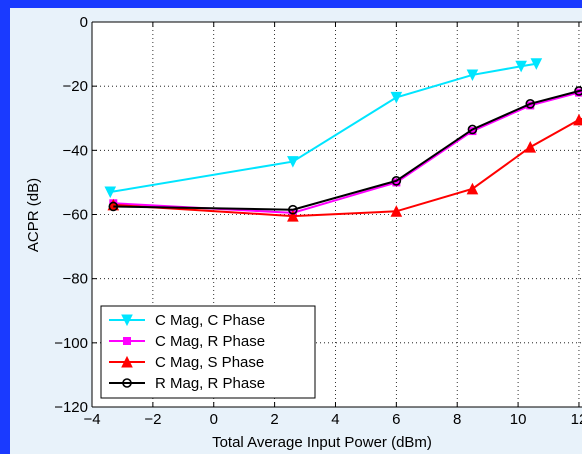 The width and height of the screenshot is (582, 454). What do you see at coordinates (396, 419) in the screenshot?
I see `x-tick-label: 6` at bounding box center [396, 419].